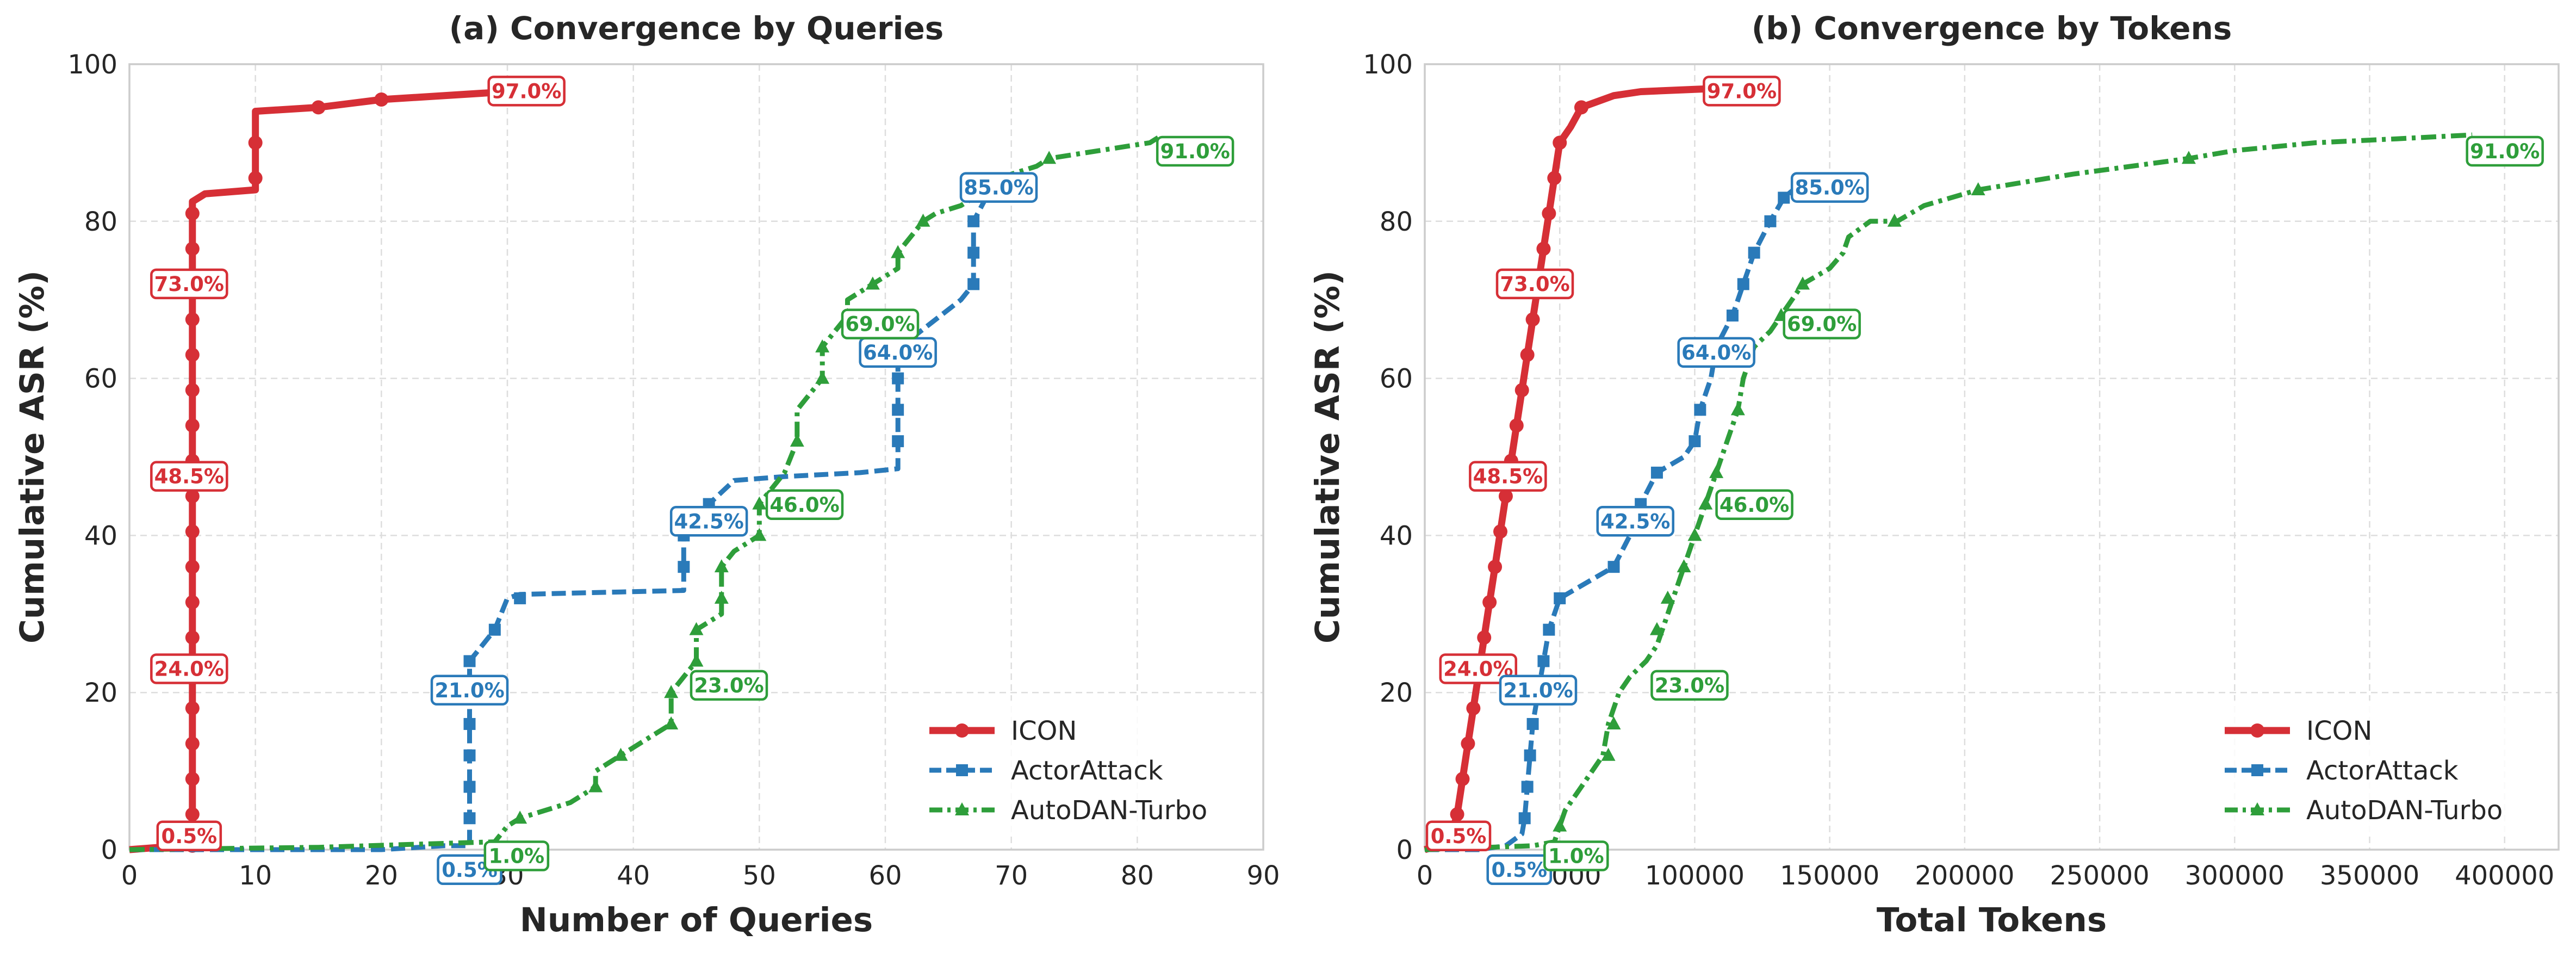  Describe the element at coordinates (189, 477) in the screenshot. I see `data-label-text: 48.5%` at that location.